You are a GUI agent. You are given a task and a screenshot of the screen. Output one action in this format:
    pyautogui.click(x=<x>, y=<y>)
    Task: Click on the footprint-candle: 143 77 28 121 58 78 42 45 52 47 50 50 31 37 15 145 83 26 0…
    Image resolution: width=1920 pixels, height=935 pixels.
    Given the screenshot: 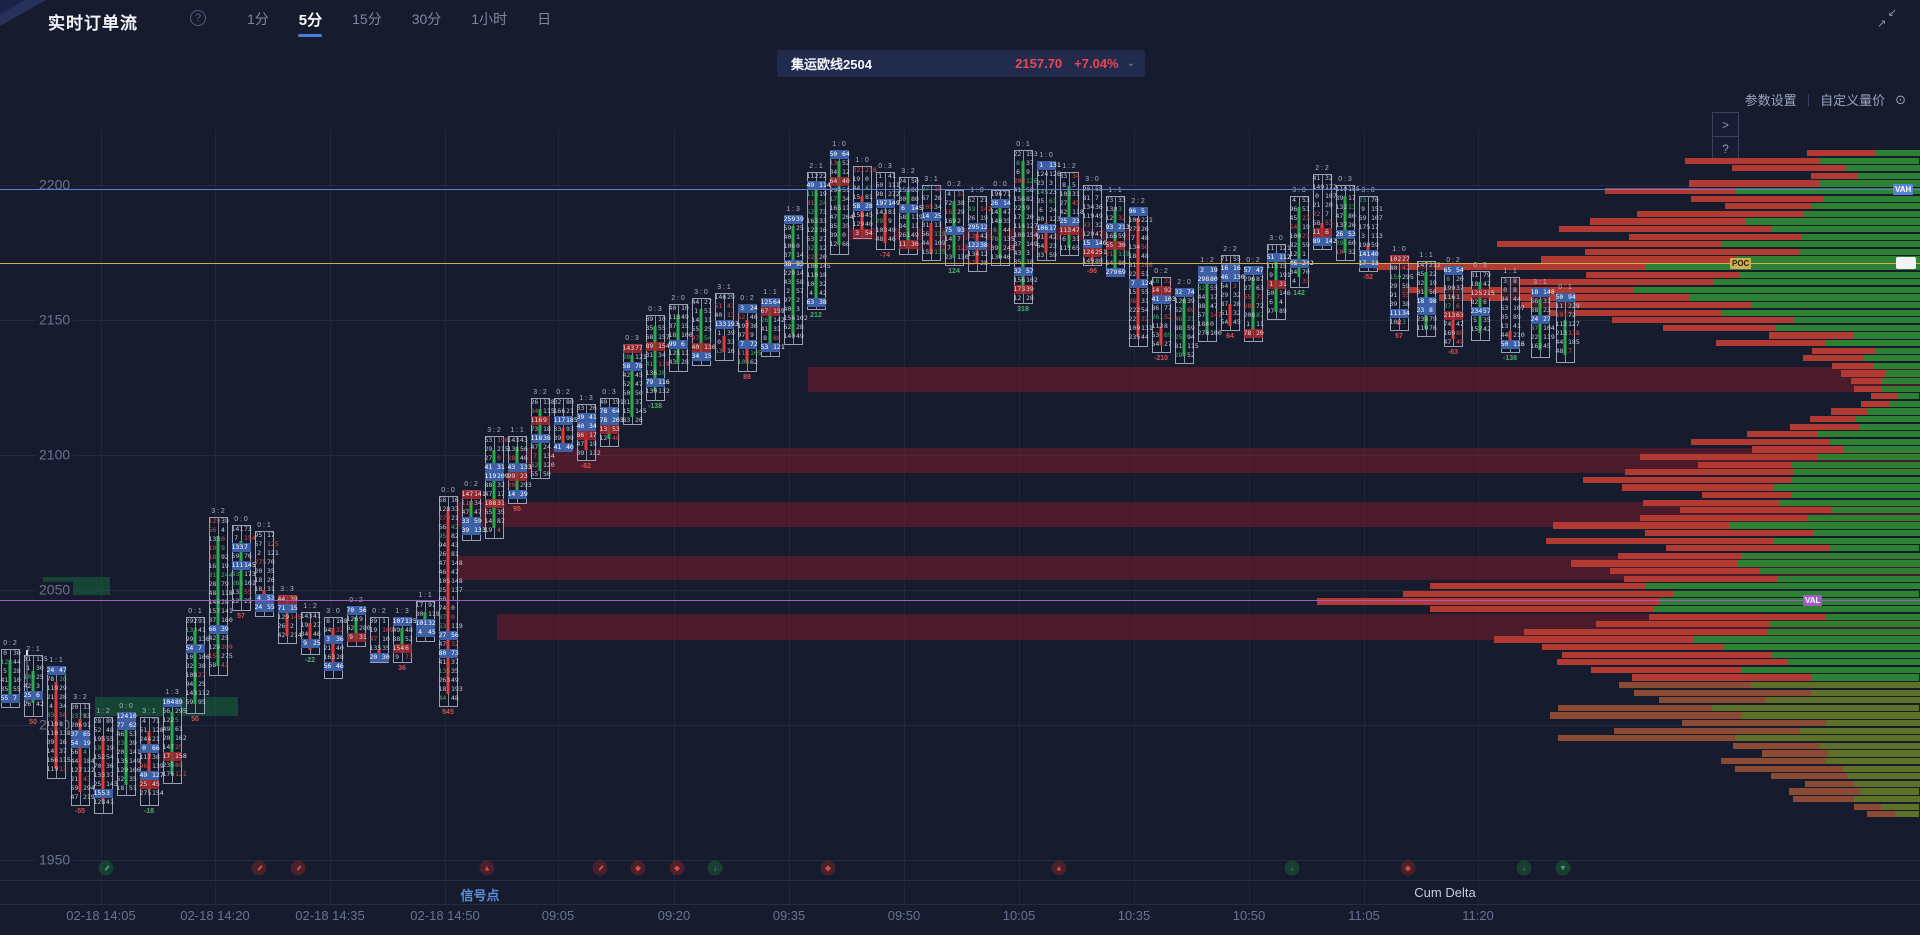 What is the action you would take?
    pyautogui.click(x=634, y=380)
    